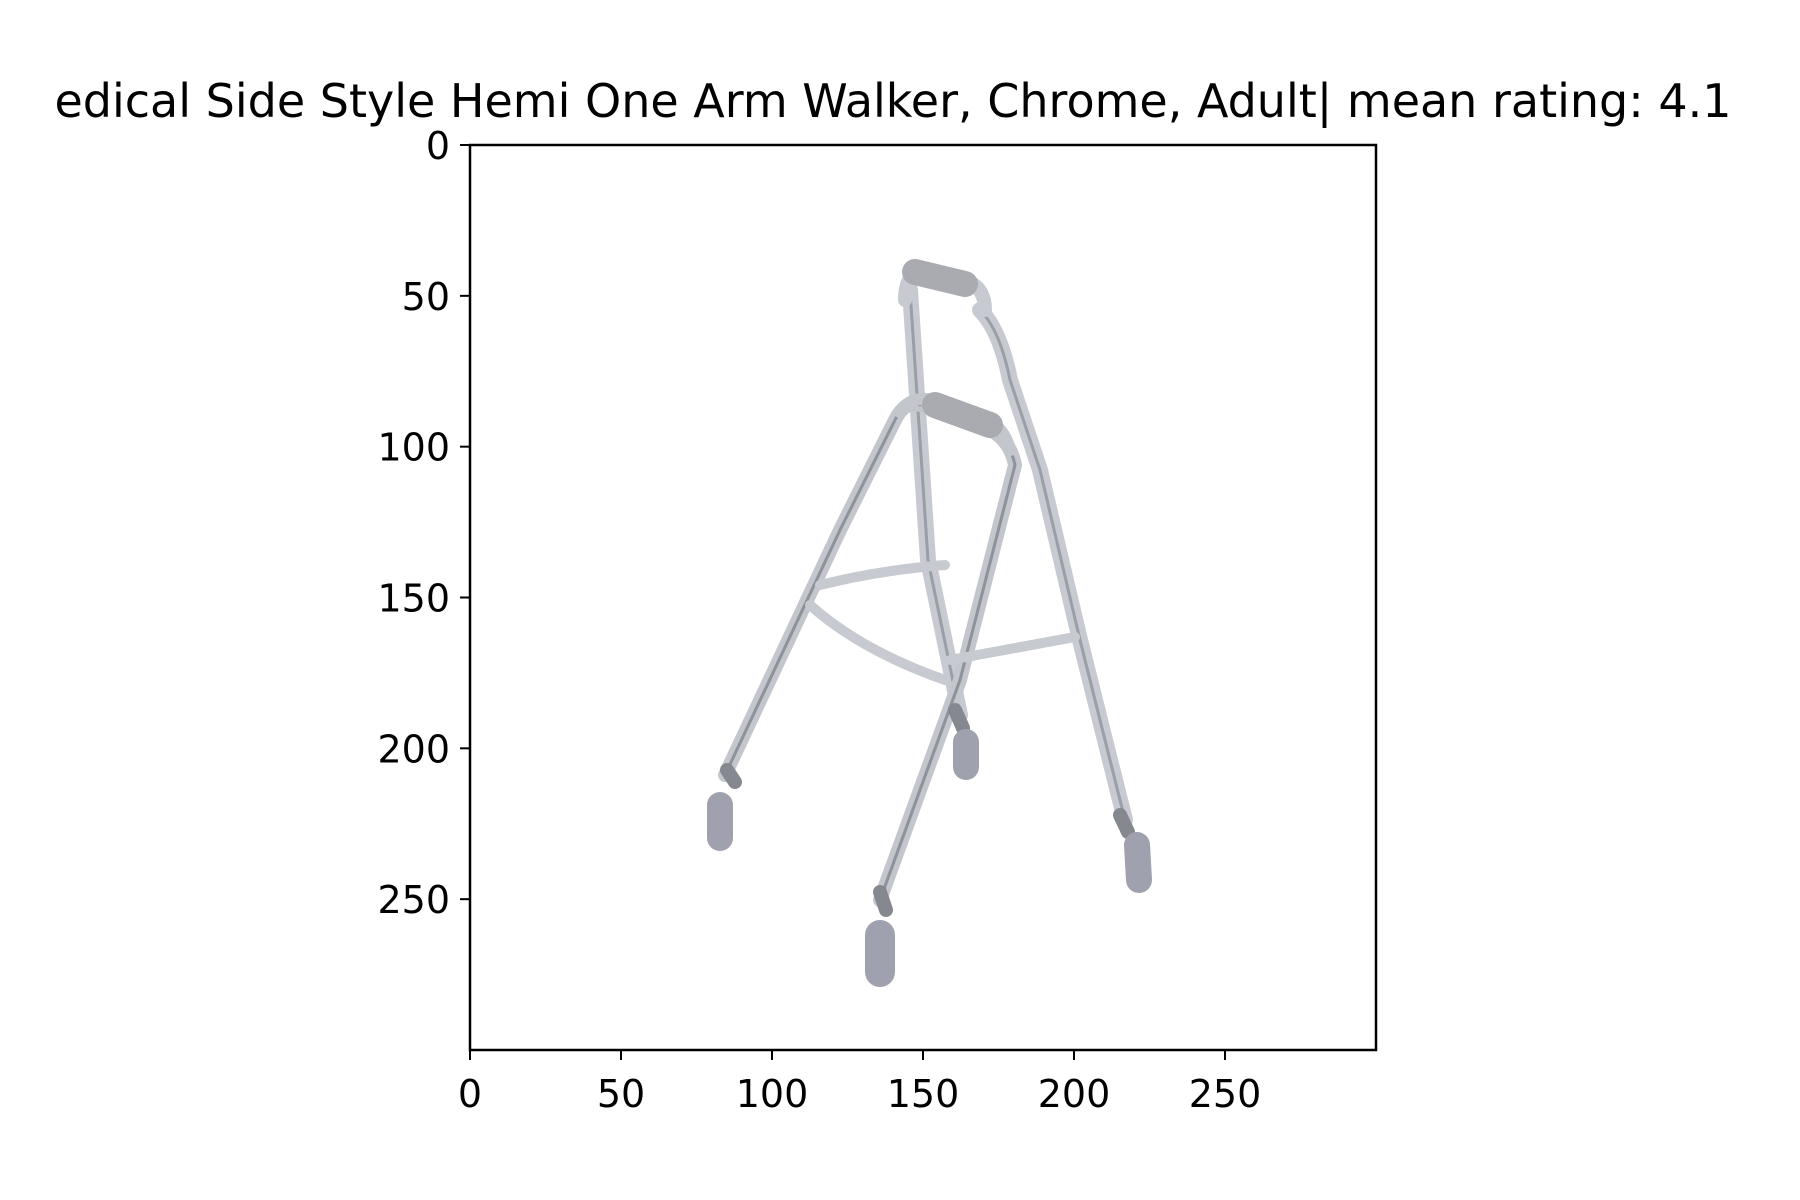 The width and height of the screenshot is (1800, 1200). Describe the element at coordinates (1074, 1094) in the screenshot. I see `x-tick-label: 200` at that location.